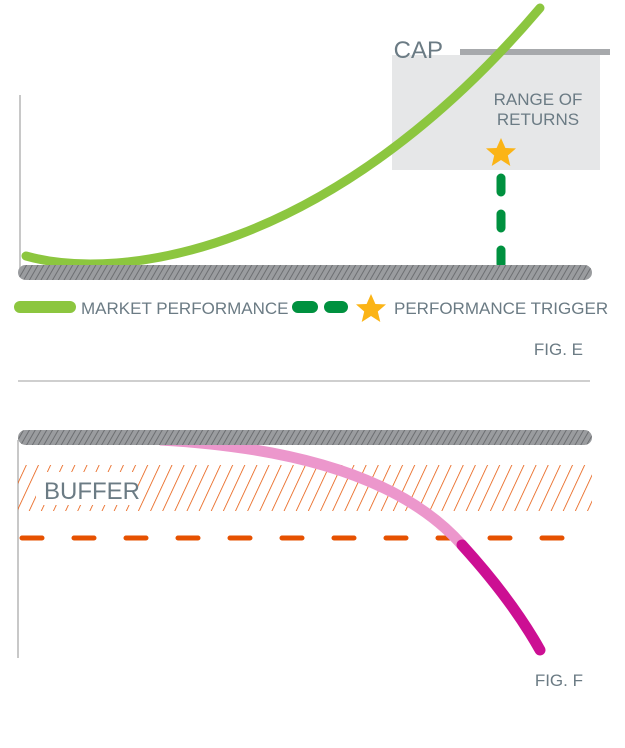 The image size is (625, 748). What do you see at coordinates (501, 597) in the screenshot?
I see `loss-curve-unbuffered` at bounding box center [501, 597].